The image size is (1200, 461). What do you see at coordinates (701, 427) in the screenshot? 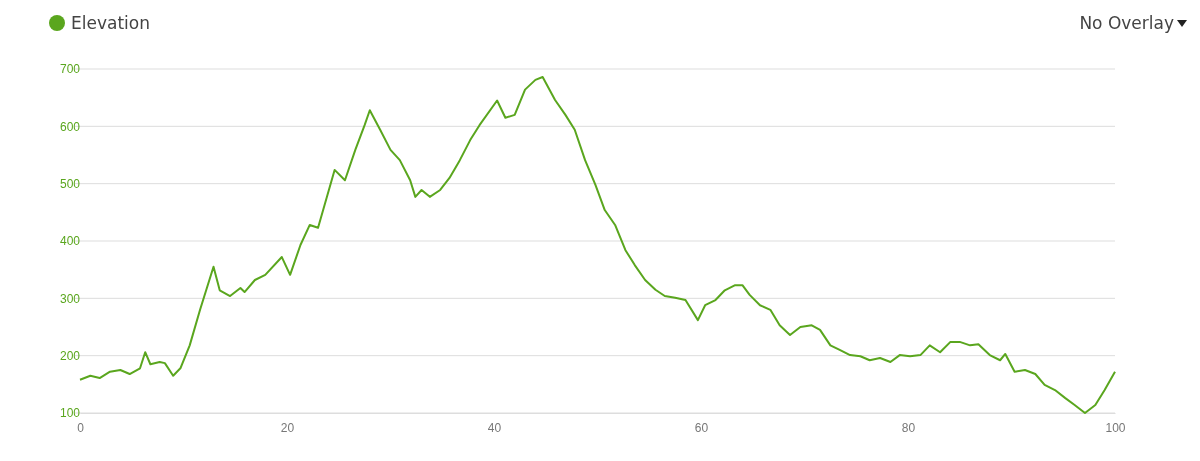
I see `x-tick-label: 60` at bounding box center [701, 427].